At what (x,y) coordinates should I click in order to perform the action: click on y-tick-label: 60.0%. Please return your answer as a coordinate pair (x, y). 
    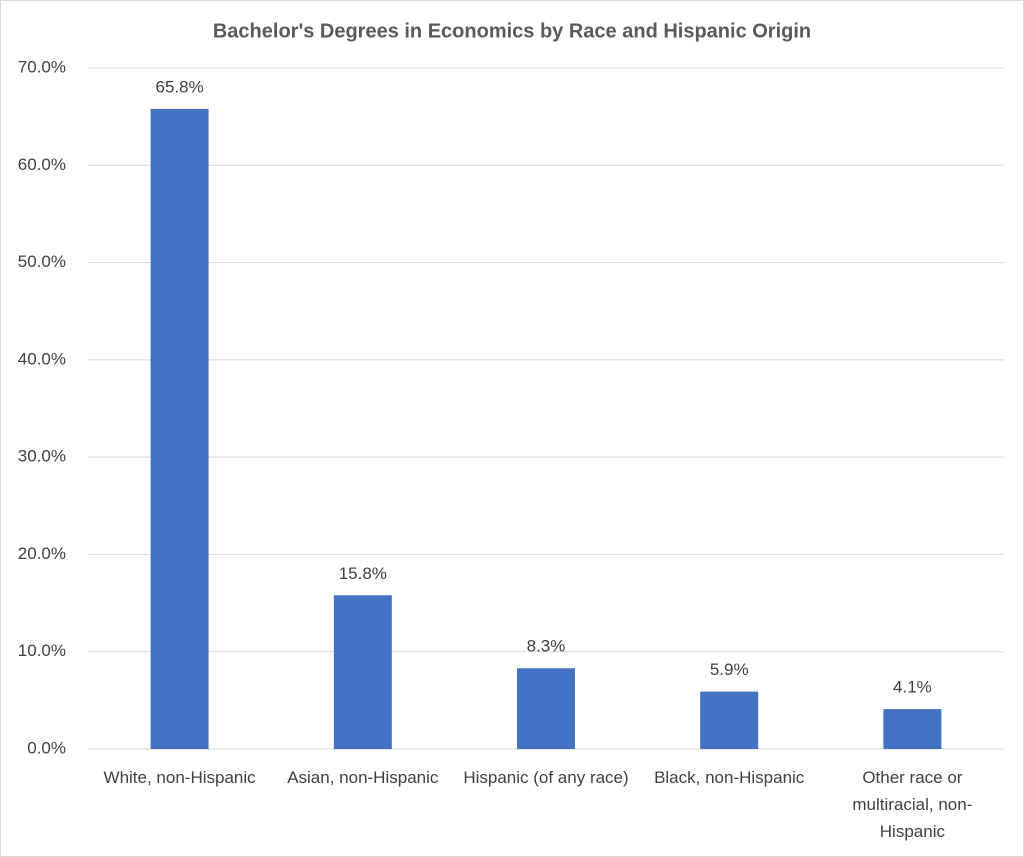
    Looking at the image, I should click on (42, 164).